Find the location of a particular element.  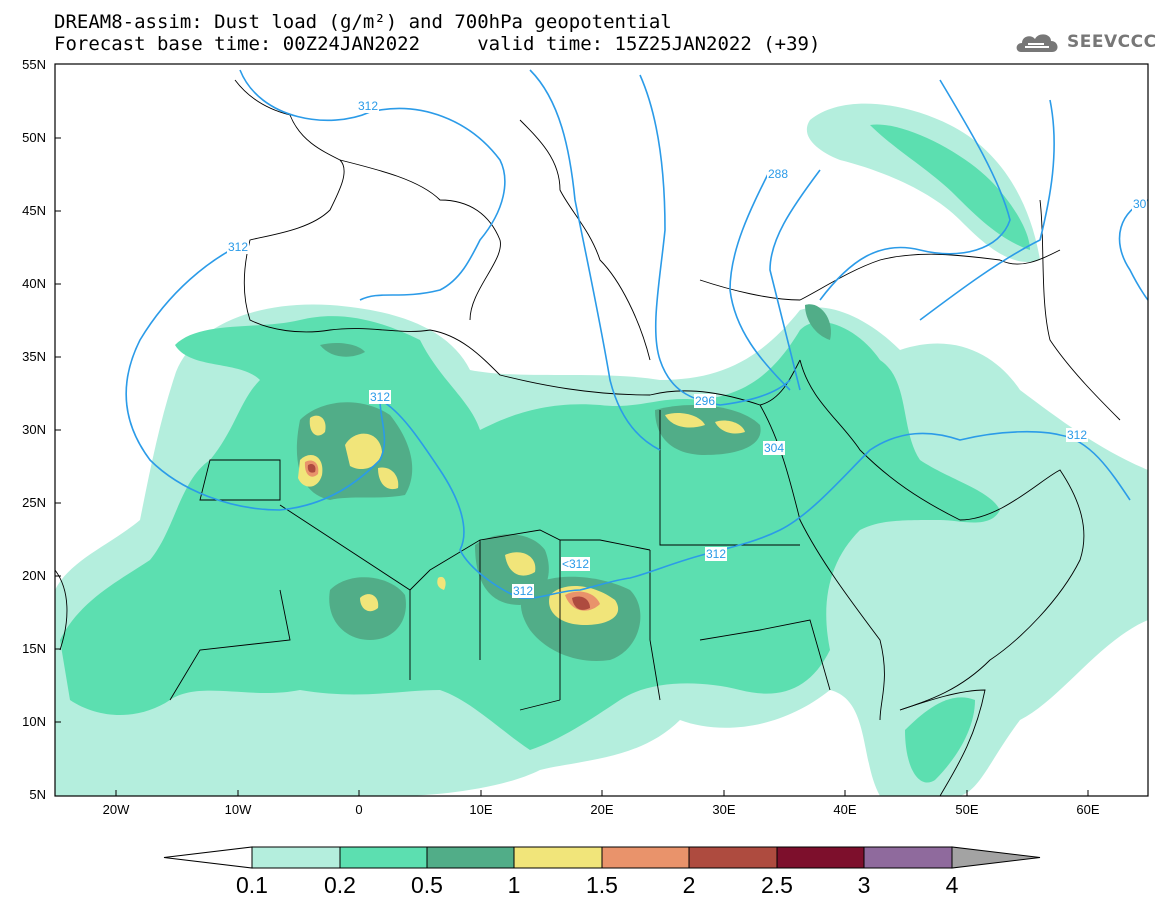

lon-label: 0 is located at coordinates (359, 809).